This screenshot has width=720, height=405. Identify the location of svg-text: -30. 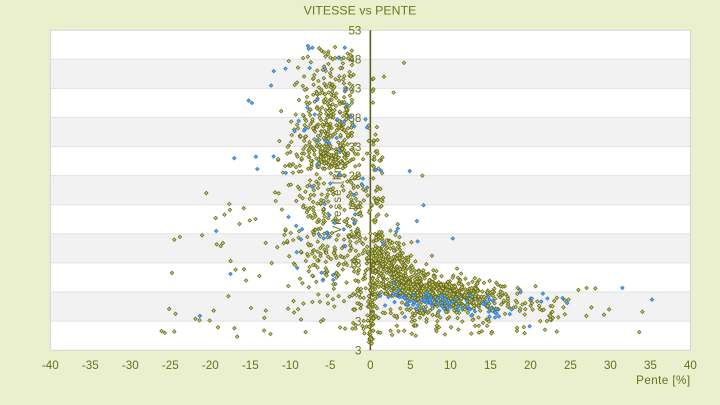
(130, 365).